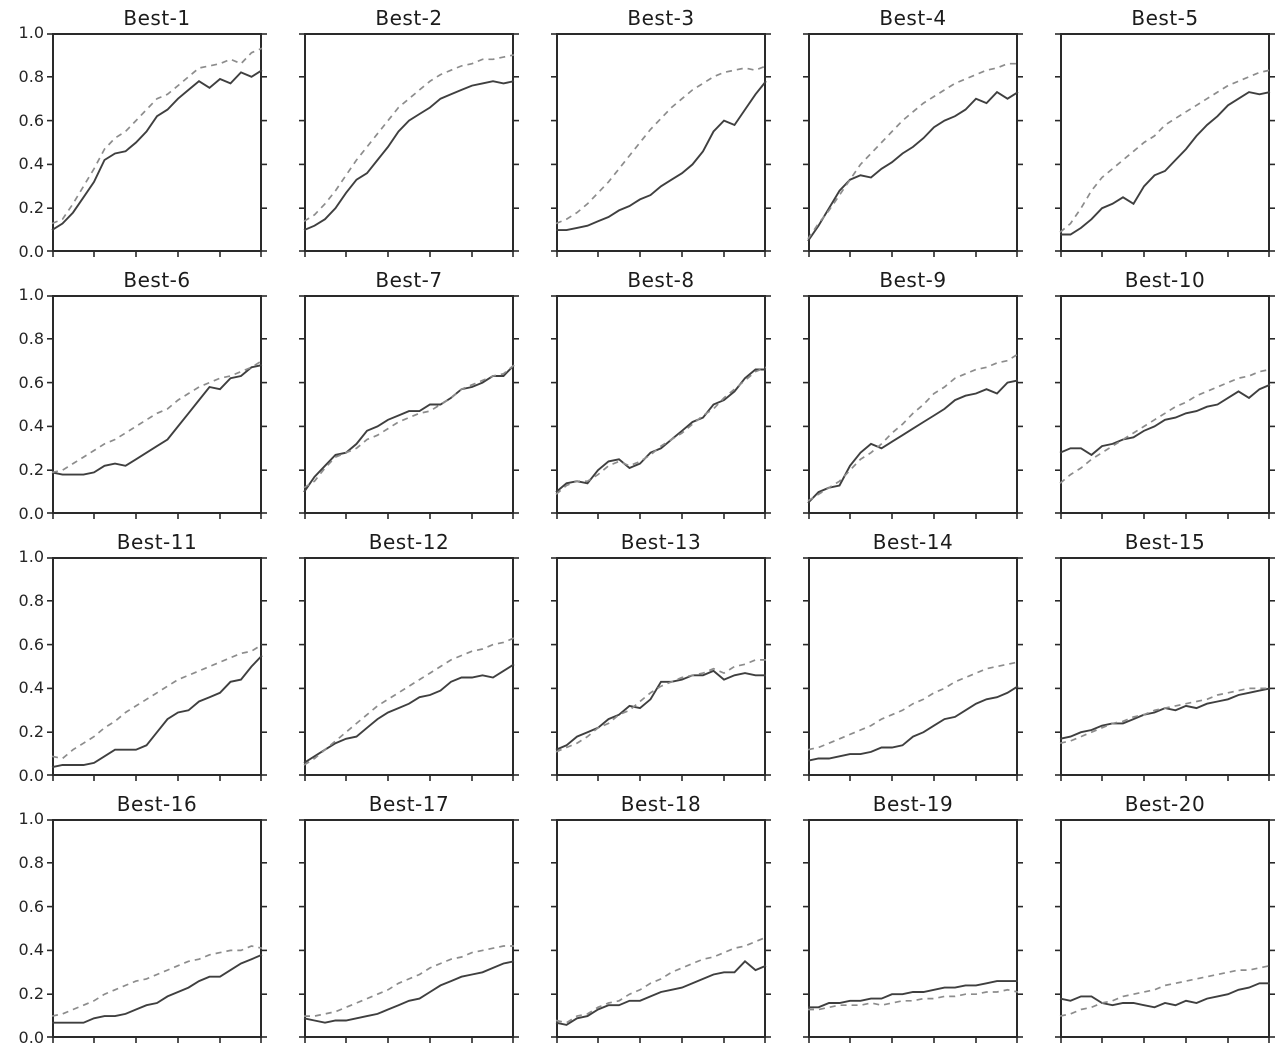 This screenshot has width=1286, height=1060. I want to click on subplot-best-17: Best-17, so click(409, 915).